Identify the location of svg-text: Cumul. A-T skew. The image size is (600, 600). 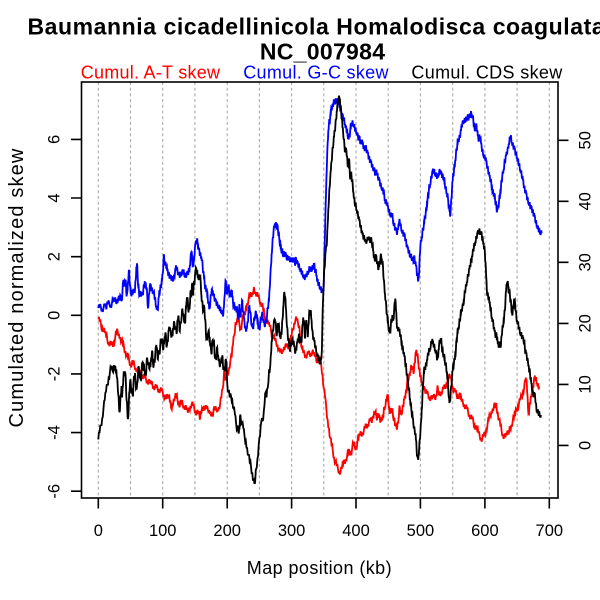
(151, 73).